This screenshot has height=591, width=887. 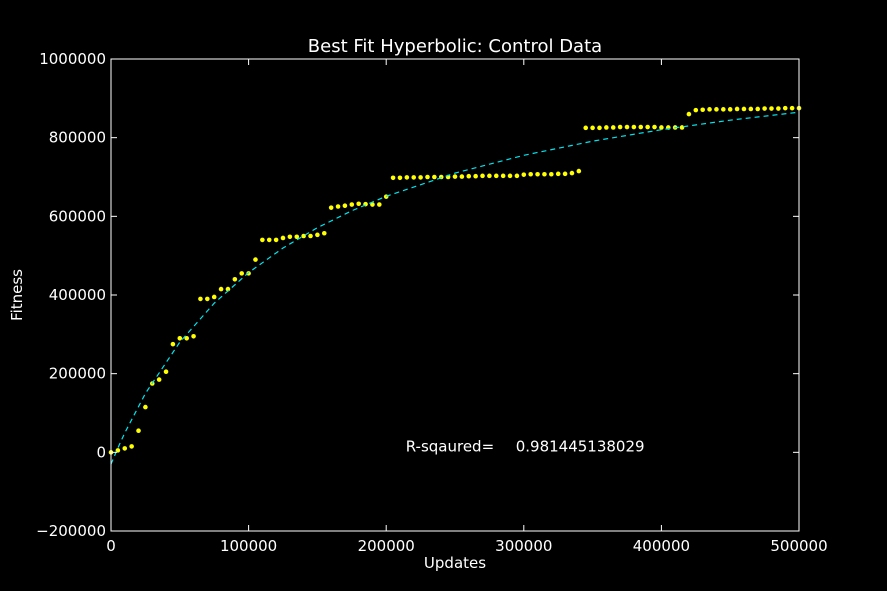 I want to click on y-tick-label: 800000, so click(x=77, y=138).